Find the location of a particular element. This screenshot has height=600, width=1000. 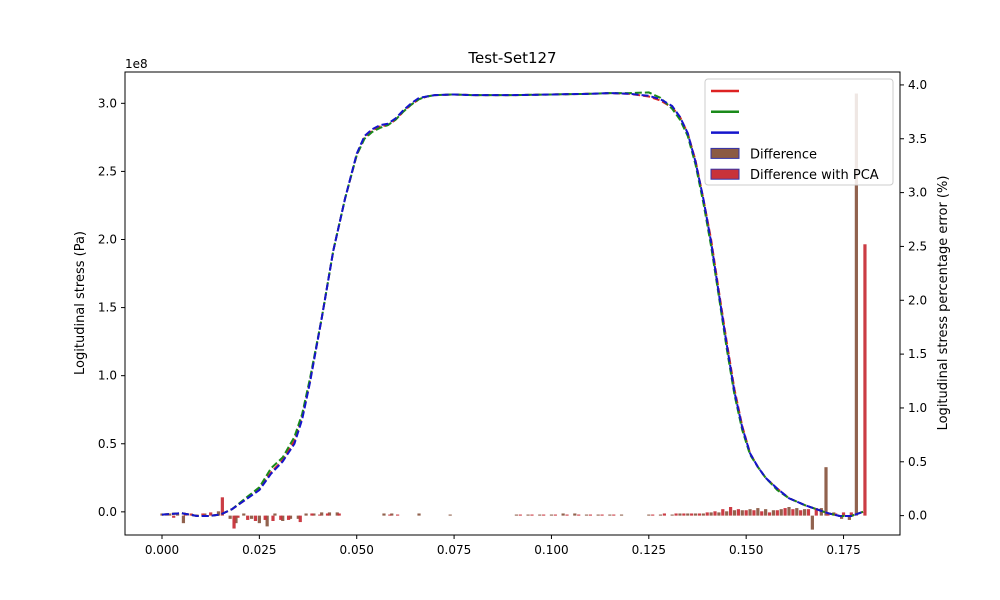

x-tick-label: 0.025 is located at coordinates (259, 550).